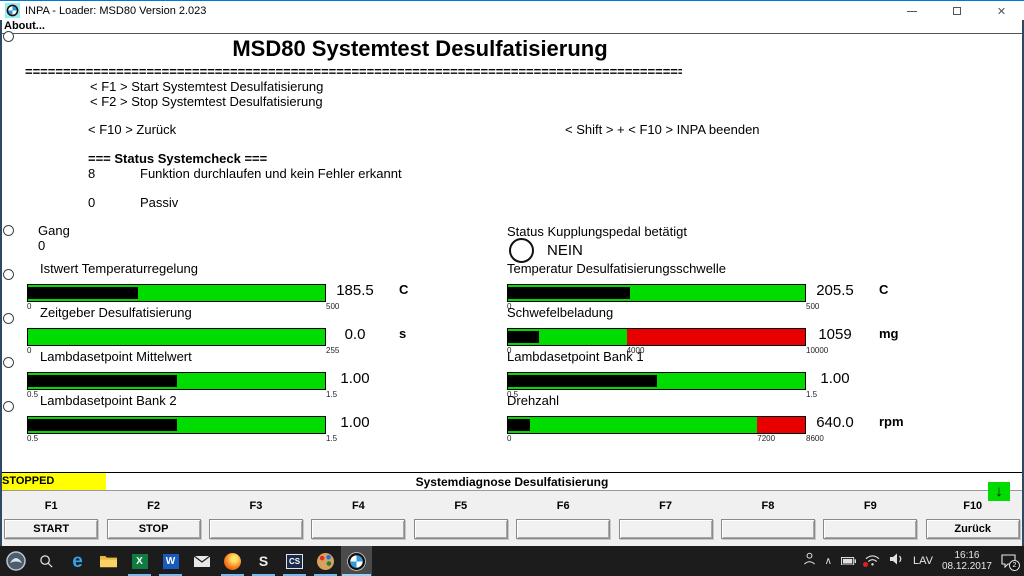 This screenshot has width=1024, height=576. What do you see at coordinates (815, 438) in the screenshot?
I see `gauge-max-tick: 8600` at bounding box center [815, 438].